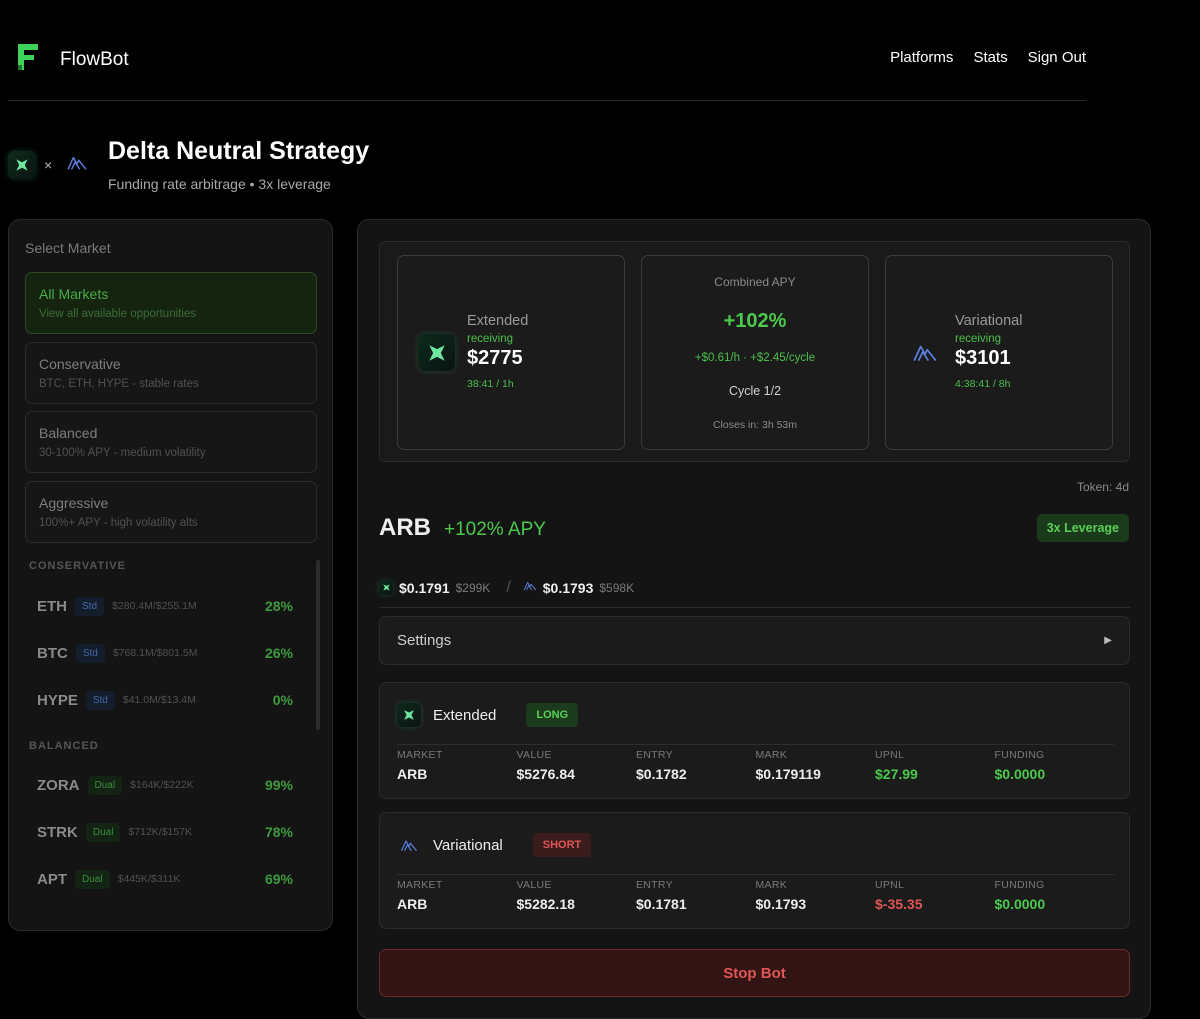 This screenshot has height=1019, width=1200. Describe the element at coordinates (74, 294) in the screenshot. I see `category-name: All Markets` at that location.